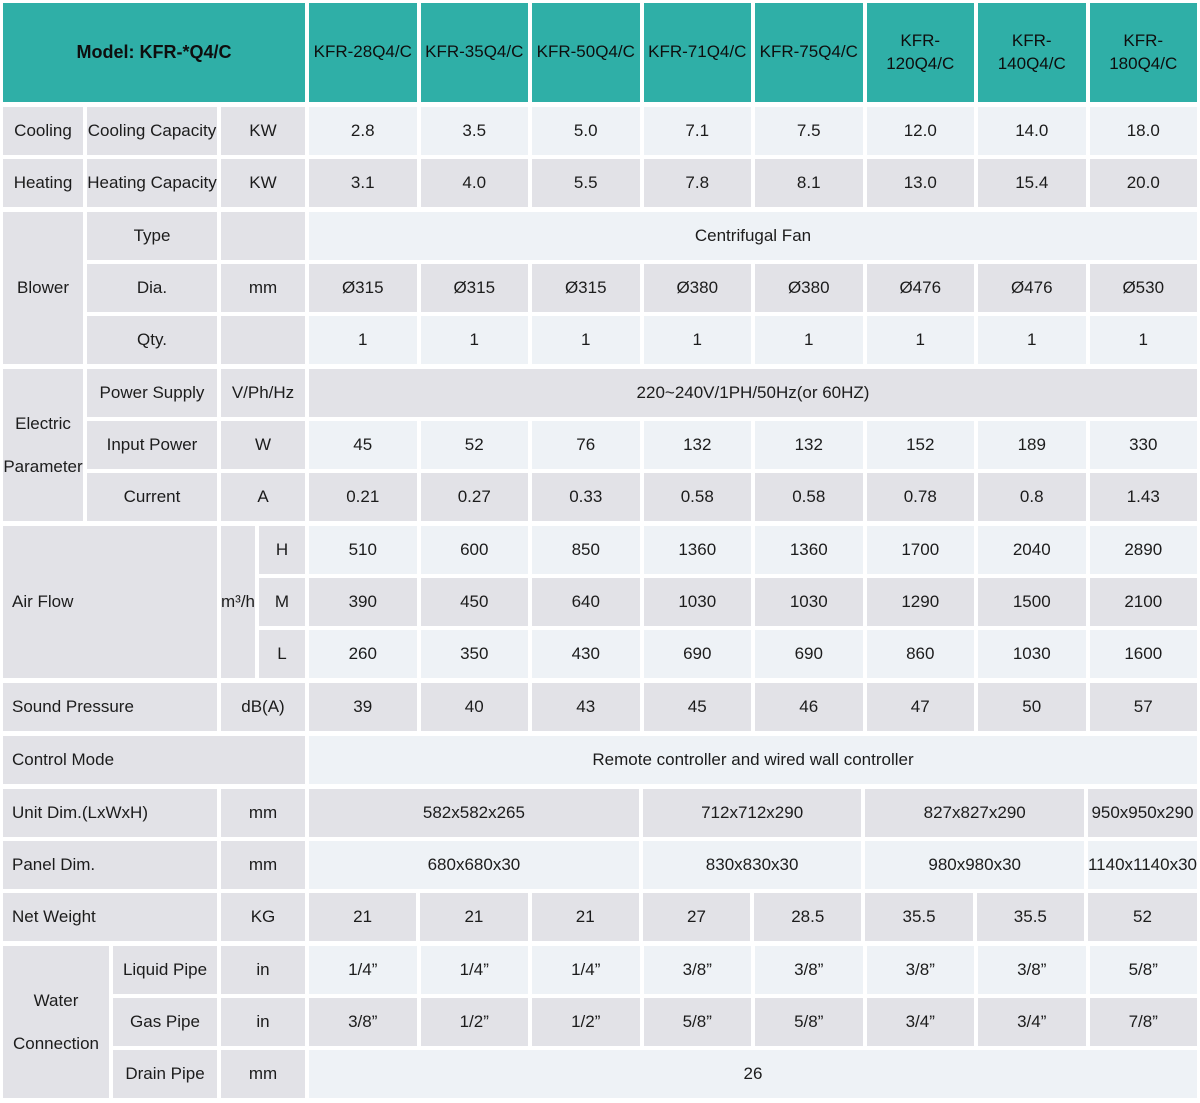 The image size is (1200, 1103). What do you see at coordinates (43, 131) in the screenshot?
I see `group-label: Cooling` at bounding box center [43, 131].